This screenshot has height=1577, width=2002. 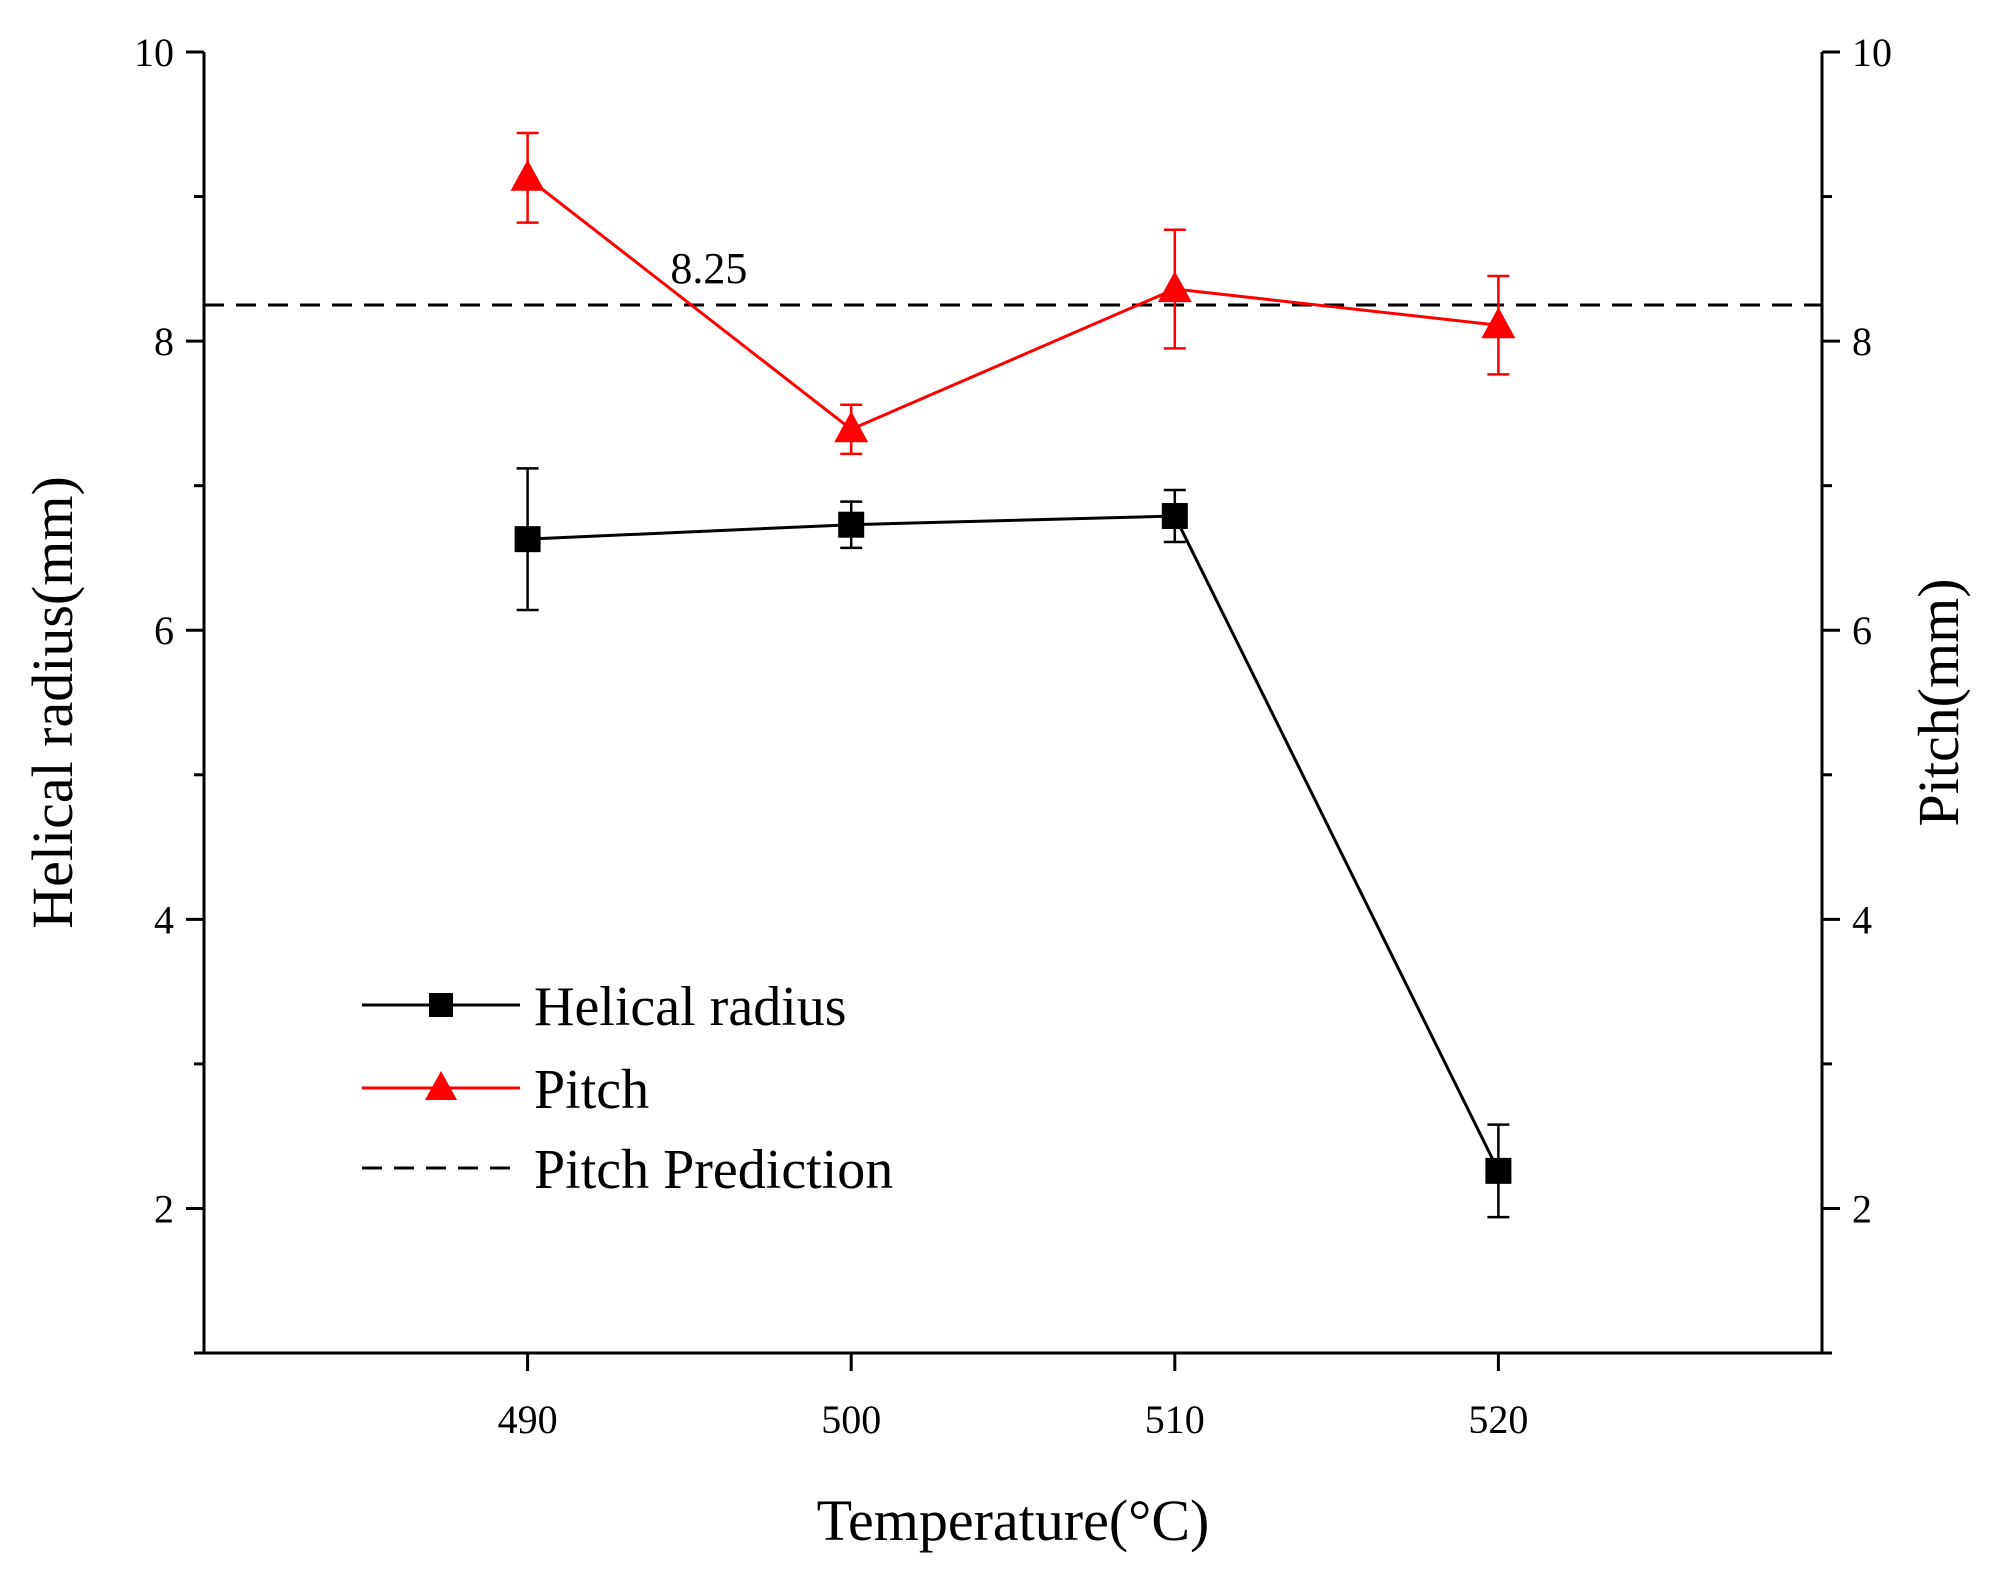 What do you see at coordinates (708, 268) in the screenshot?
I see `prediction-annotation: 8.25` at bounding box center [708, 268].